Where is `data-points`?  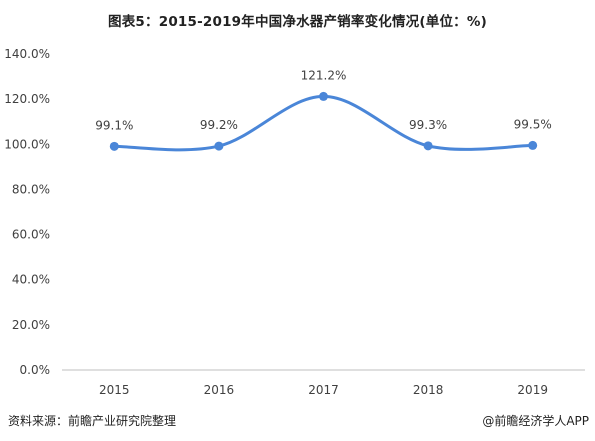 data-points is located at coordinates (323, 121).